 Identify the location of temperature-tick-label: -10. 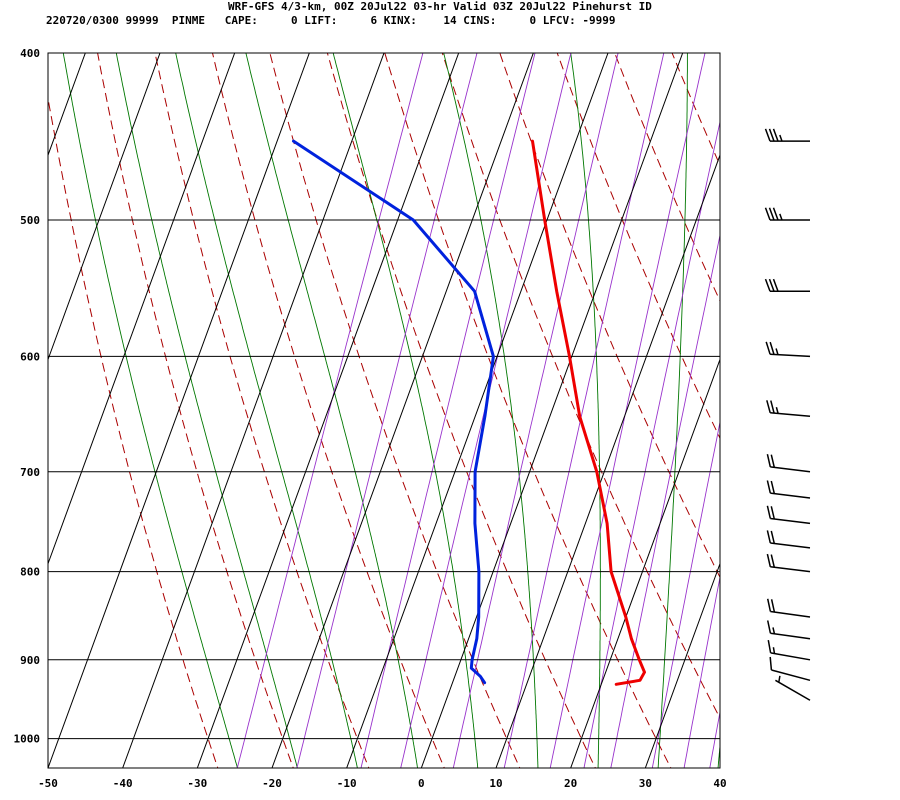
(347, 783).